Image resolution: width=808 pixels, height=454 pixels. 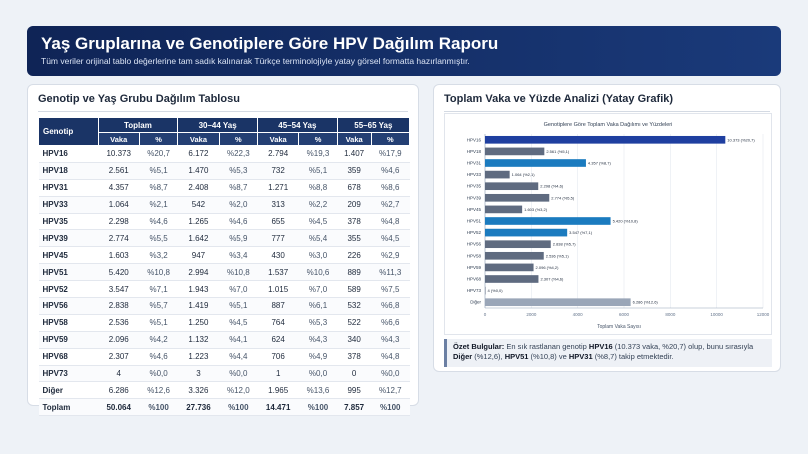 I want to click on percent-cell: %8,8, so click(x=318, y=188).